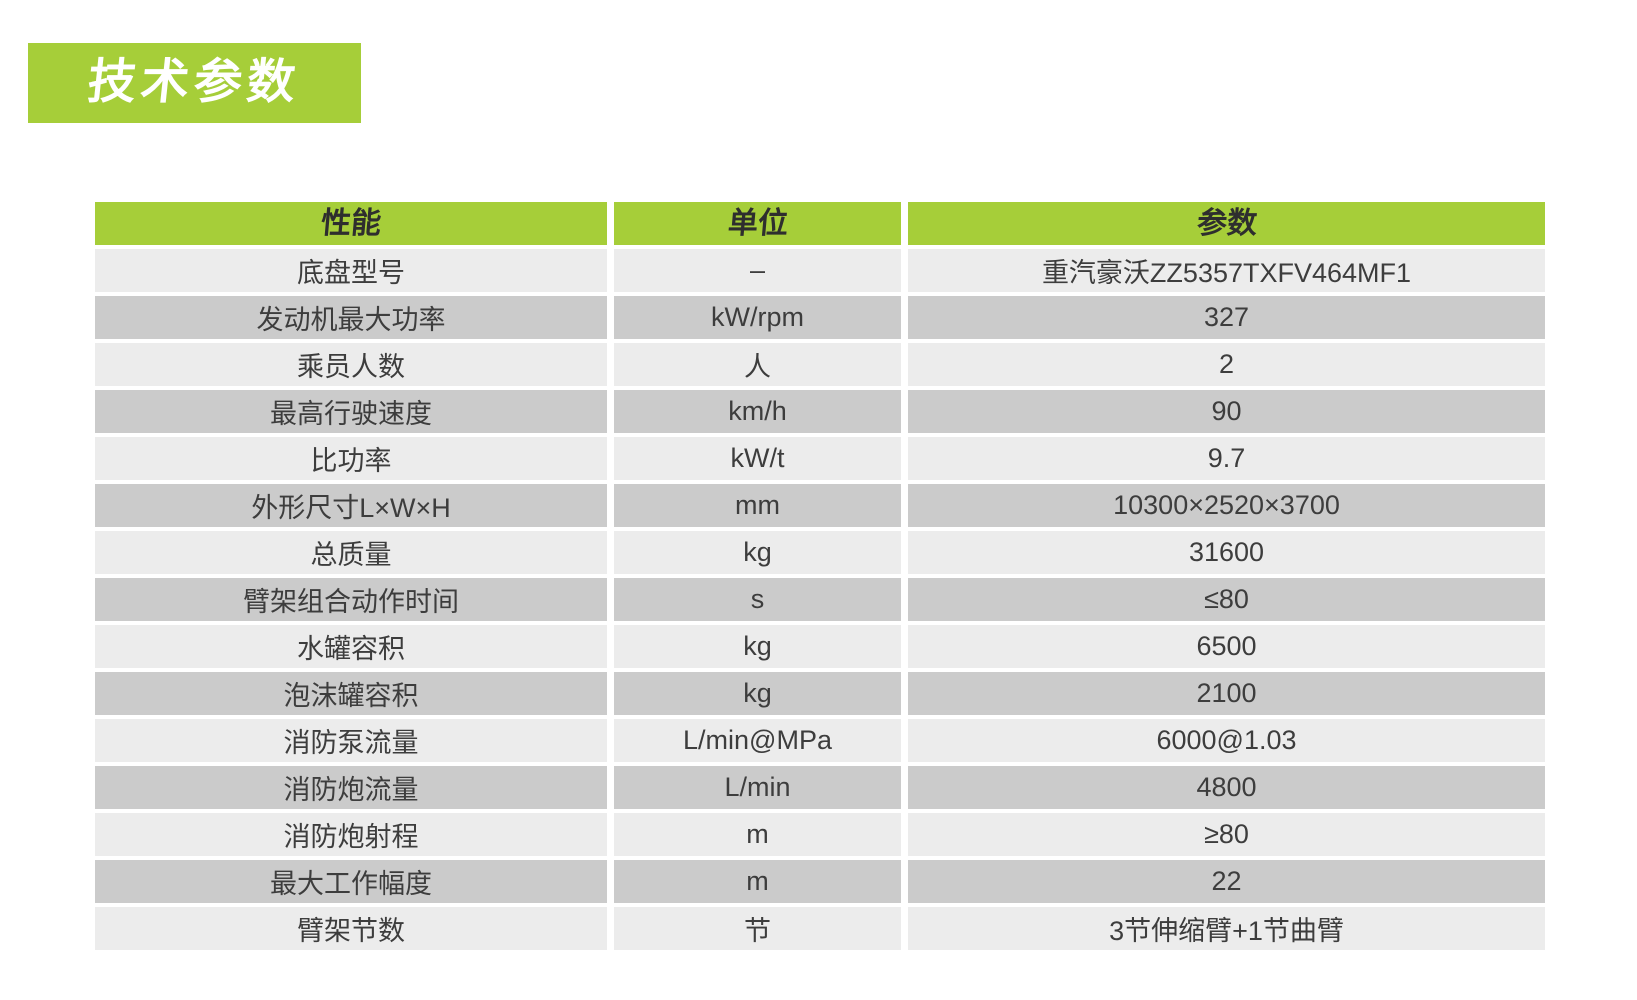 The width and height of the screenshot is (1637, 1000). I want to click on spec-value-cell: 90, so click(1226, 411).